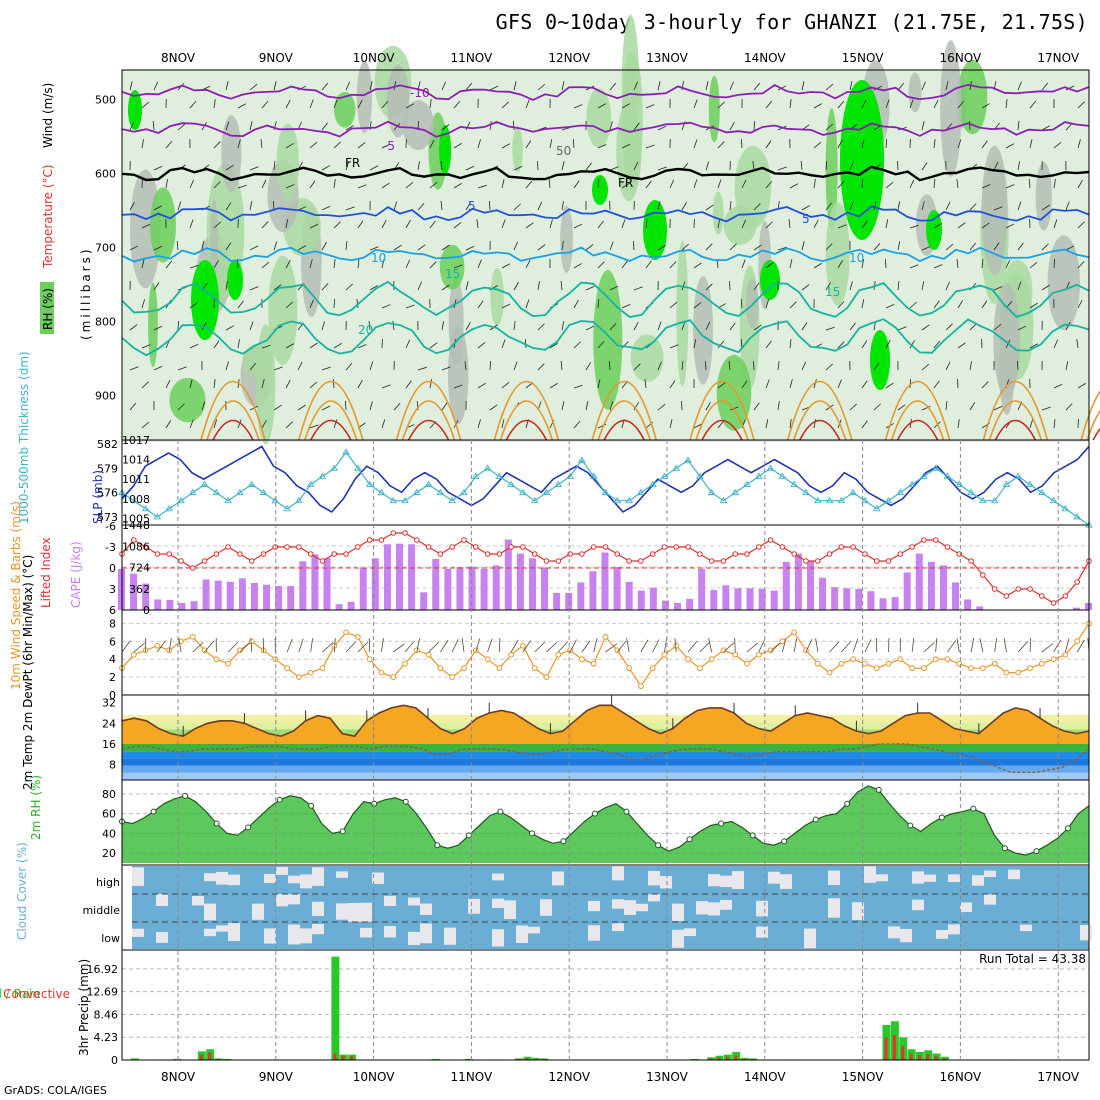  I want to click on contour-label: -5, so click(389, 146).